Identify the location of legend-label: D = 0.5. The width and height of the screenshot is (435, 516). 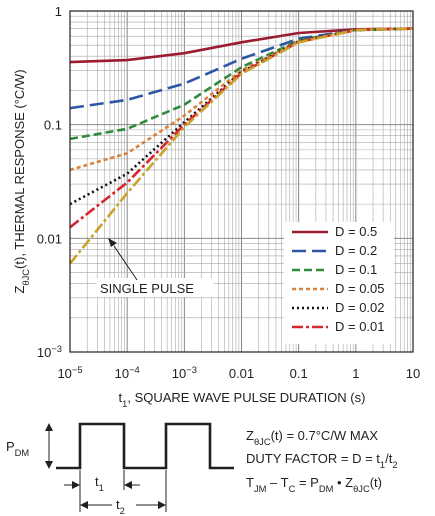
(356, 231).